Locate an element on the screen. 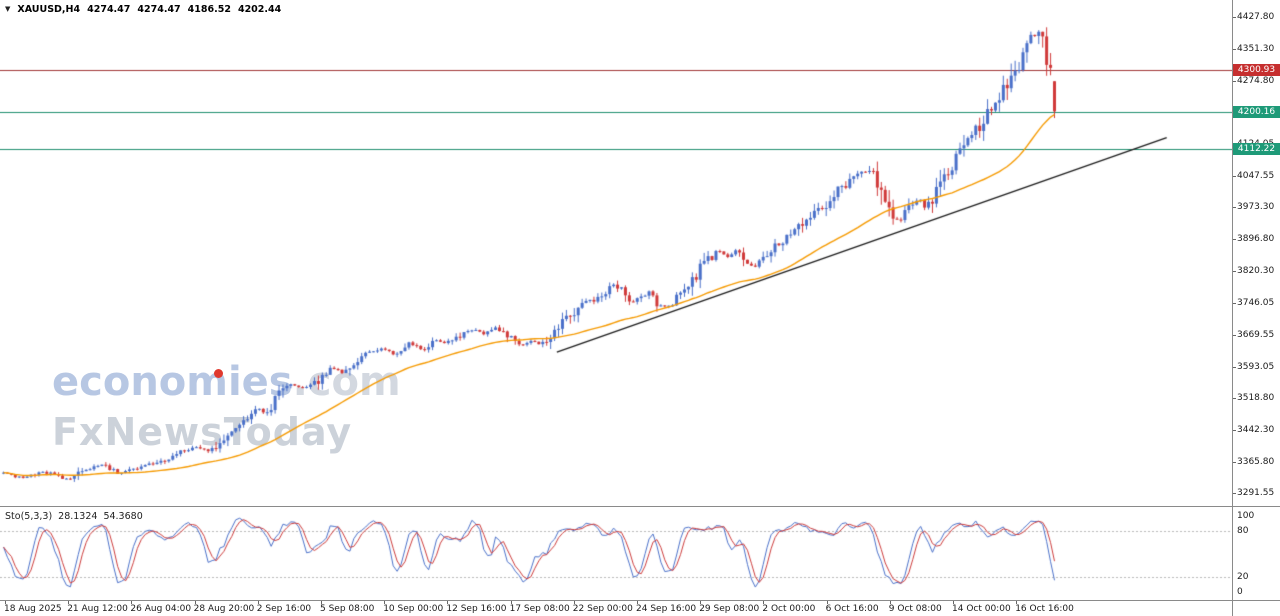  price-level-tag: 4200.16 is located at coordinates (1256, 112).